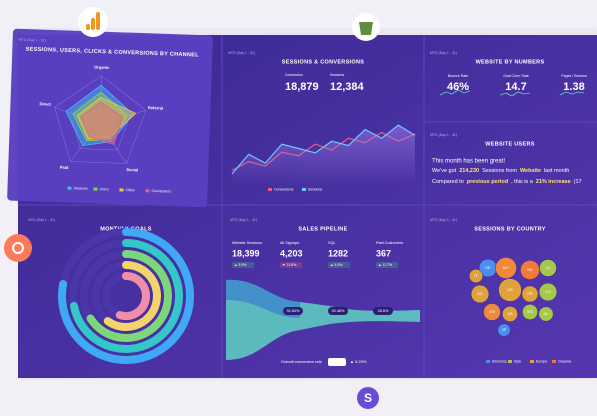  Describe the element at coordinates (93, 21) in the screenshot. I see `analytics-logo` at that location.